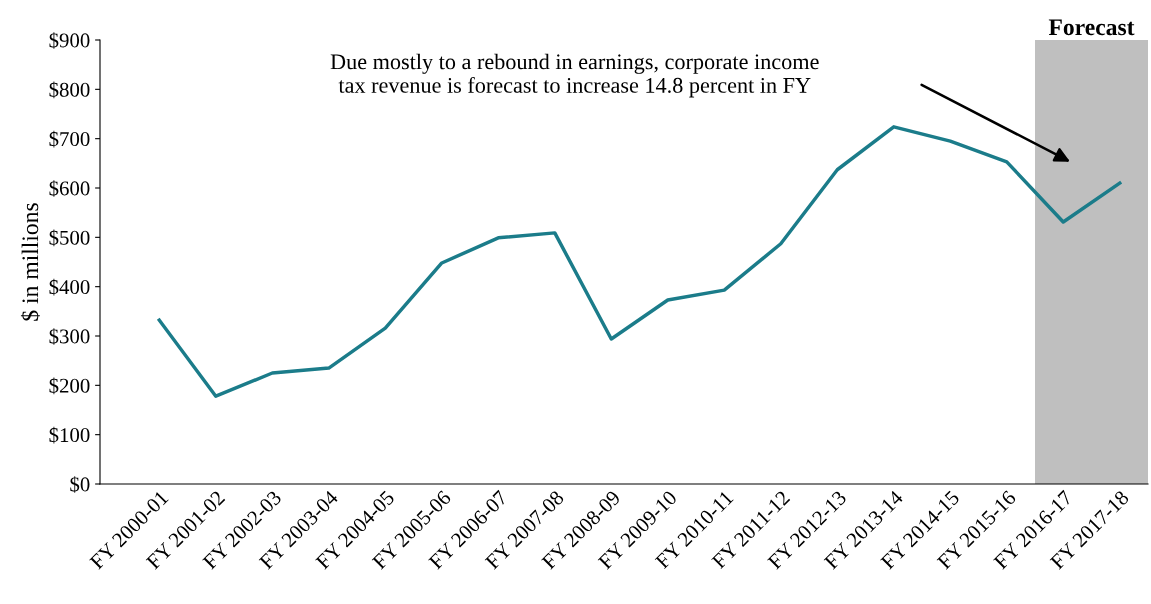 The width and height of the screenshot is (1151, 604). What do you see at coordinates (69, 435) in the screenshot?
I see `y-tick-label: $100` at bounding box center [69, 435].